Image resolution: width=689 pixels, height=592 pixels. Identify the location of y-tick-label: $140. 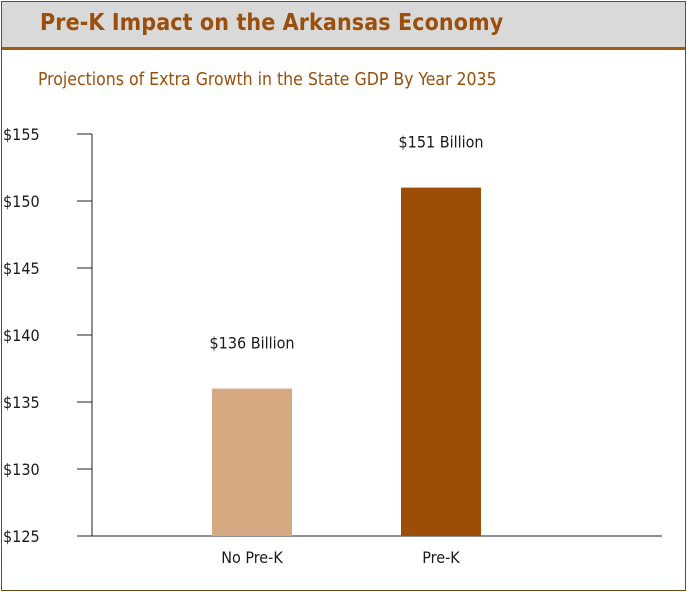
(21, 335).